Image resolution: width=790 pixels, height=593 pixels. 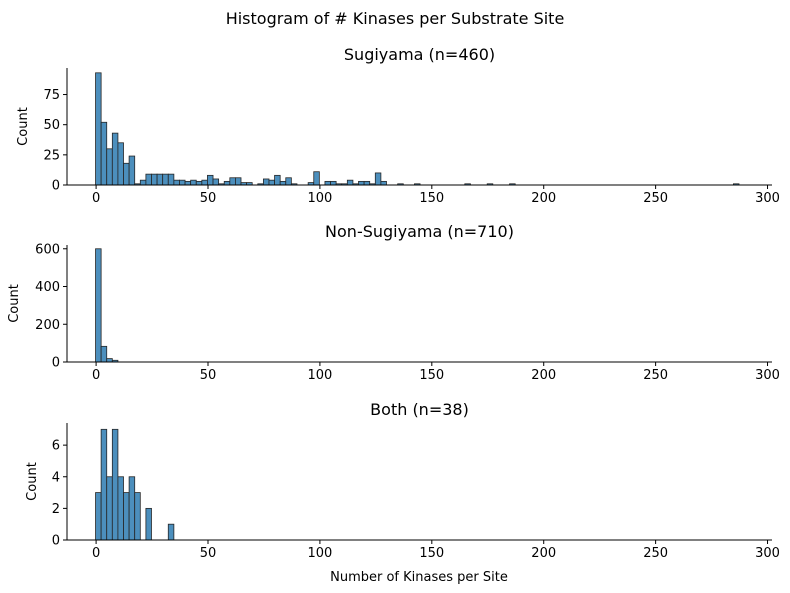 What do you see at coordinates (419, 577) in the screenshot?
I see `x-axis-label: Number of Kinases per Site` at bounding box center [419, 577].